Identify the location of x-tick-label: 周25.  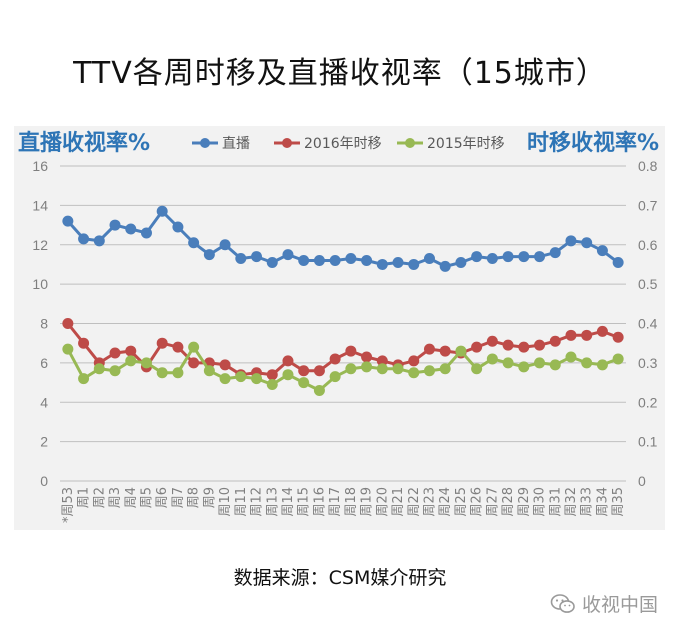
(461, 502).